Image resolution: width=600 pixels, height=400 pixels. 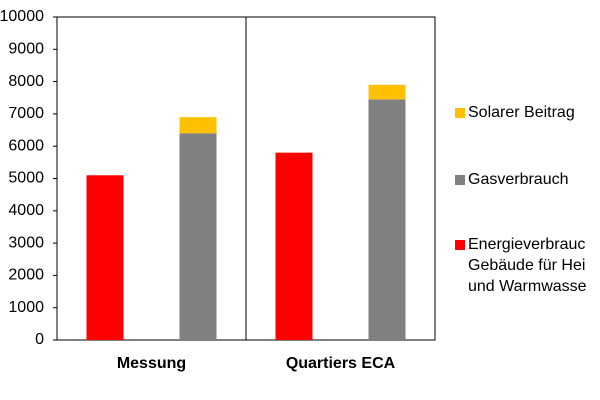 I want to click on legend-label: und Warmwasse, so click(x=527, y=286).